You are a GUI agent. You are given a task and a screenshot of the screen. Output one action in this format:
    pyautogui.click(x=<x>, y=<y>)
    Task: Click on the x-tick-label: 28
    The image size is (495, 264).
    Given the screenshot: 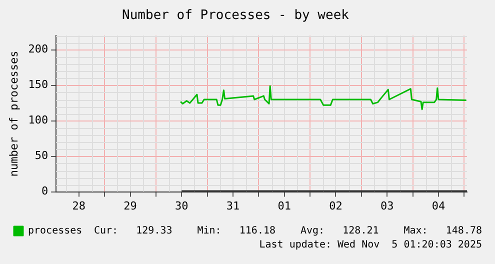 What is the action you would take?
    pyautogui.click(x=79, y=205)
    